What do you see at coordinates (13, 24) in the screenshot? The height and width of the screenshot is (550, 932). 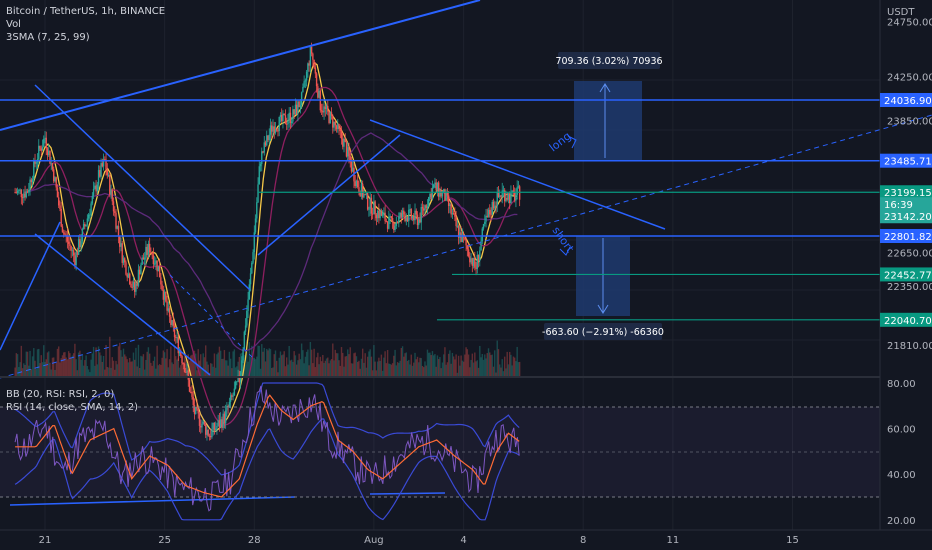 I see `volume-legend: Vol` at bounding box center [13, 24].